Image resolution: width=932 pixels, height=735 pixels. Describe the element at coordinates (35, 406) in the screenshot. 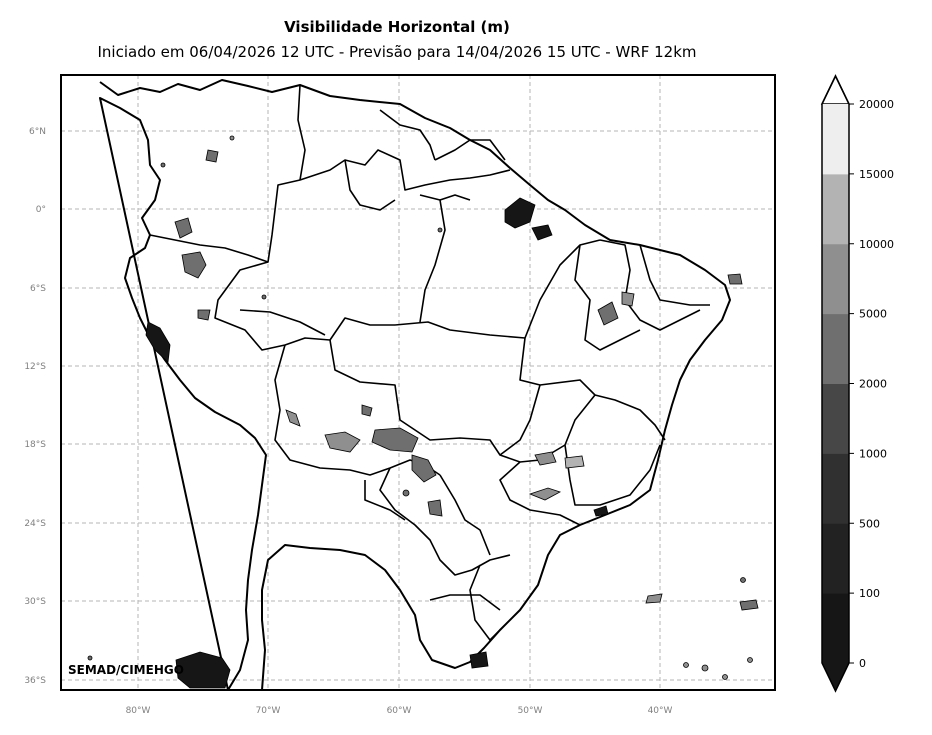

I see `latitude-labels: 6°N 0° 6°S 12°S 18°S 24°S 30°S 36°S` at that location.